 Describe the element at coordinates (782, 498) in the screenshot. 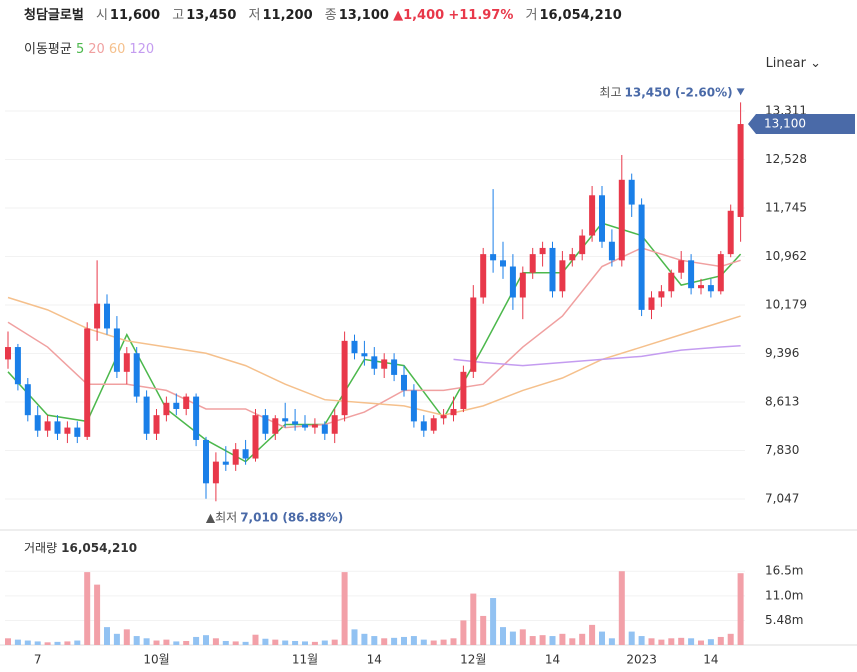

I see `y-tick-label: 7,047` at that location.